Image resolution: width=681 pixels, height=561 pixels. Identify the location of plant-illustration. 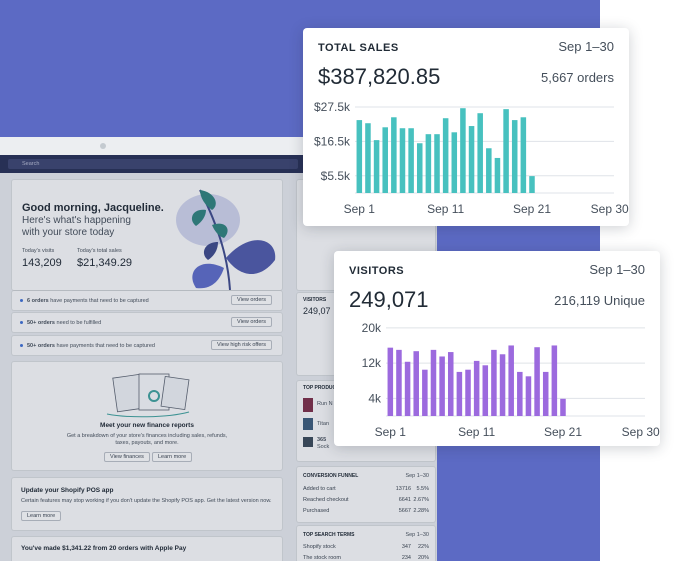
(226, 239).